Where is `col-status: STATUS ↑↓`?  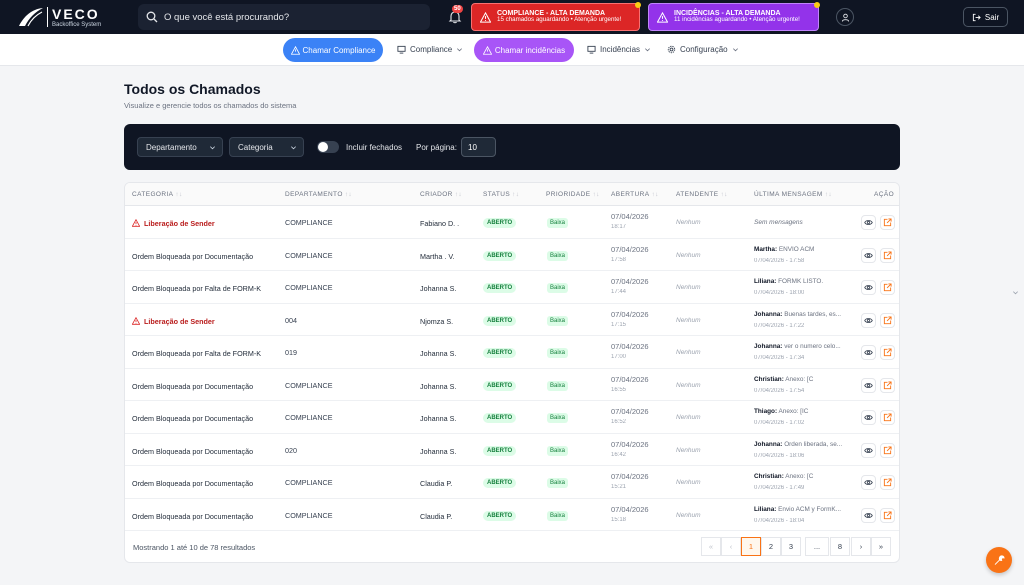 col-status: STATUS ↑↓ is located at coordinates (501, 194).